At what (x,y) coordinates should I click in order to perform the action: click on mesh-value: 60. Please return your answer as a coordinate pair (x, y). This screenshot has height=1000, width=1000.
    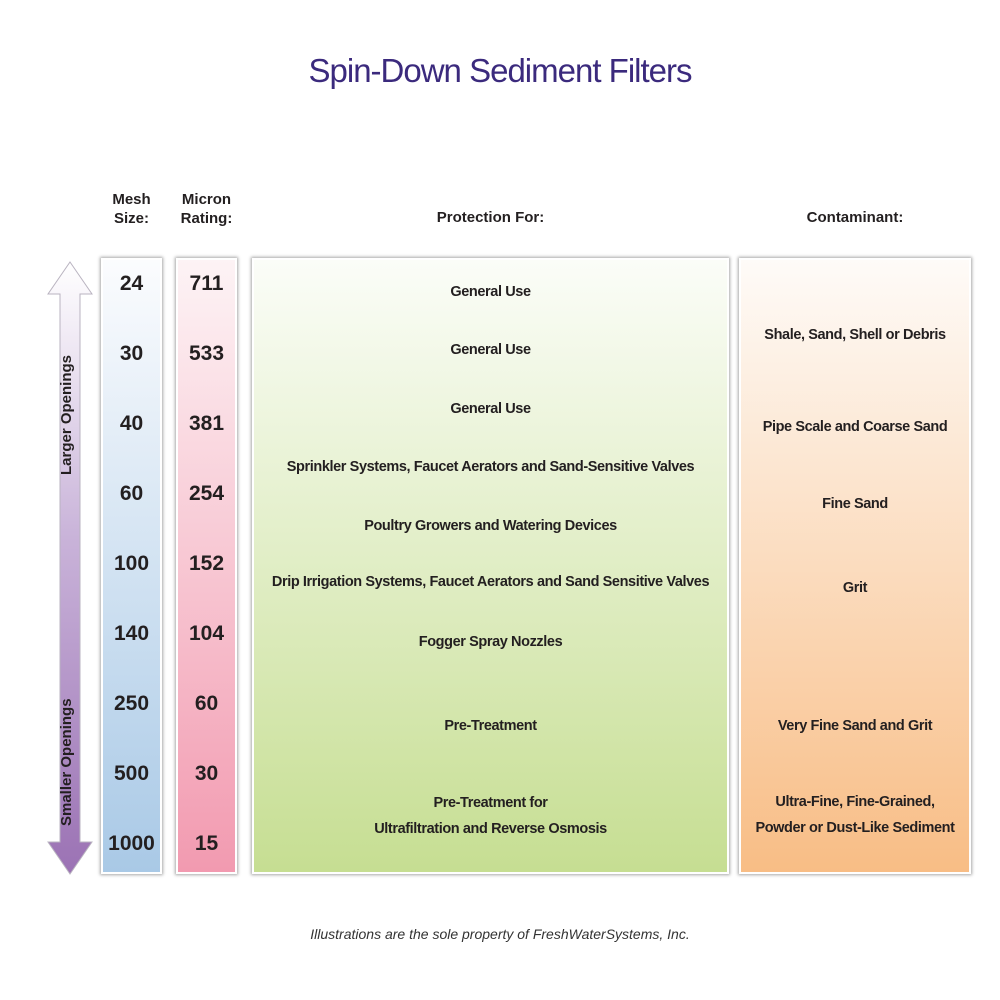
    Looking at the image, I should click on (131, 493).